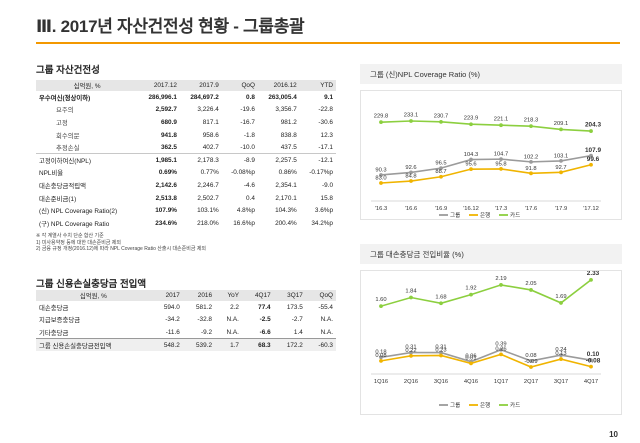 The height and width of the screenshot is (443, 640). Describe the element at coordinates (440, 172) in the screenshot. I see `data-label: 88.7` at that location.